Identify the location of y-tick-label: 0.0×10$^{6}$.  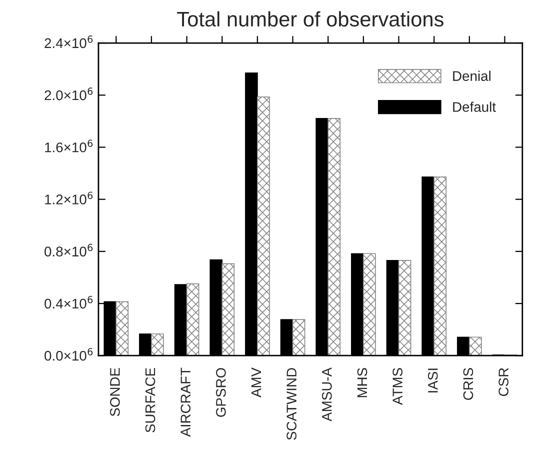
(68, 354).